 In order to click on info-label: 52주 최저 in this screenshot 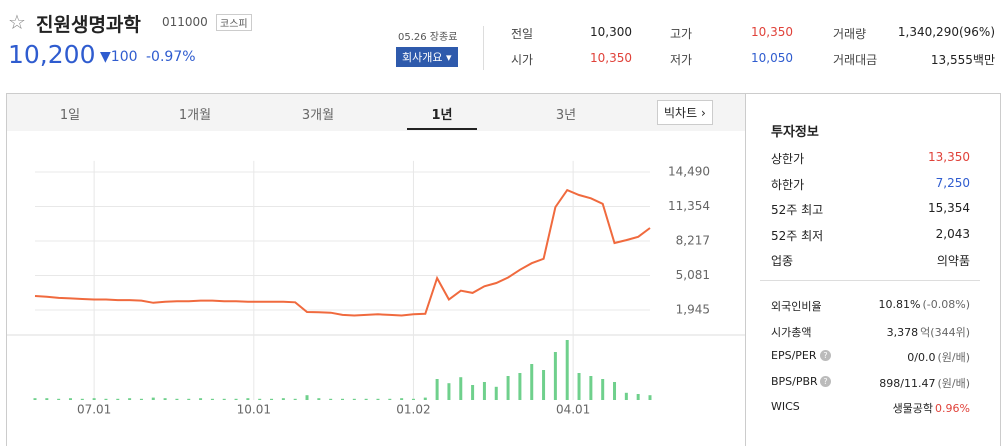, I will do `click(797, 235)`.